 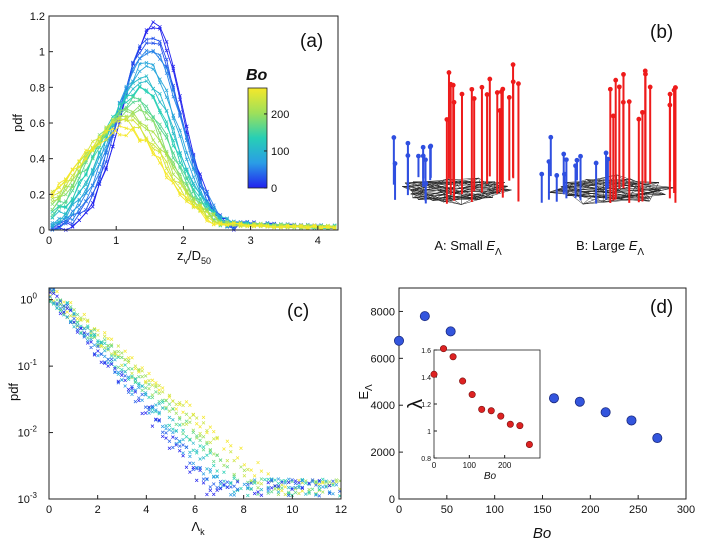 What do you see at coordinates (42, 53) in the screenshot?
I see `panel-a-ytick-label: 1` at bounding box center [42, 53].